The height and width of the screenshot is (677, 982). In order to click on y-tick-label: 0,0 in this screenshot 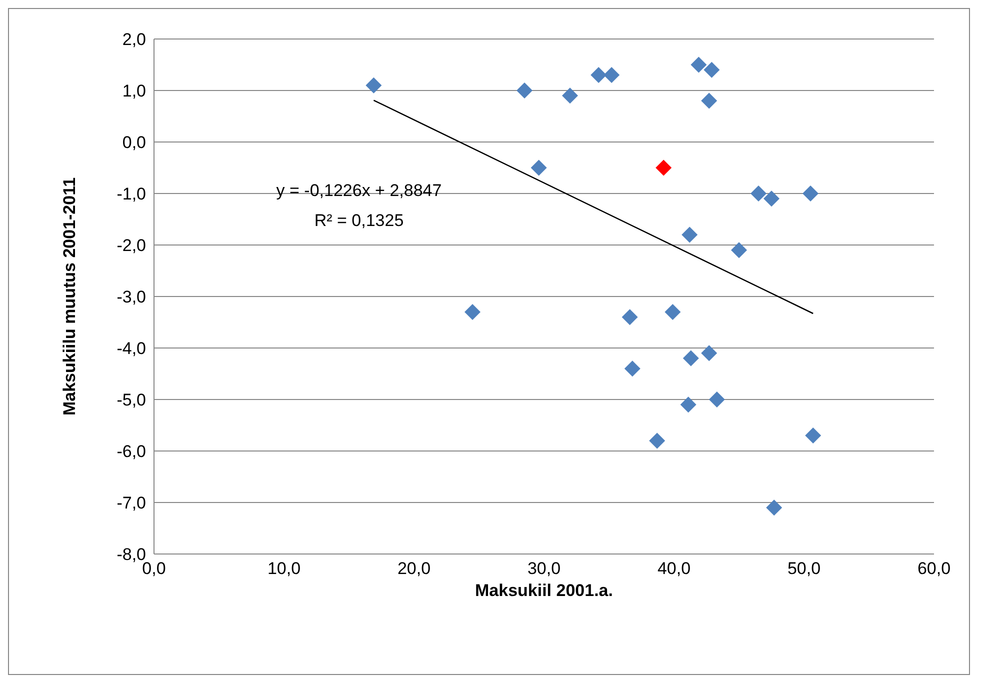, I will do `click(134, 142)`.